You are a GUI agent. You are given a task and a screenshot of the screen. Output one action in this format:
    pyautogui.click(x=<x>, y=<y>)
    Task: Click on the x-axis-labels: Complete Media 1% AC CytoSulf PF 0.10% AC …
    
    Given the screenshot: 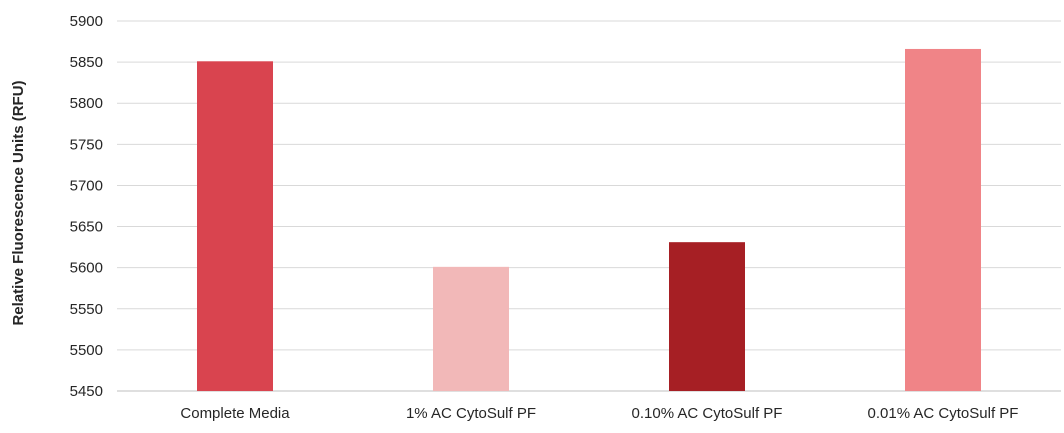 What is the action you would take?
    pyautogui.click(x=599, y=413)
    